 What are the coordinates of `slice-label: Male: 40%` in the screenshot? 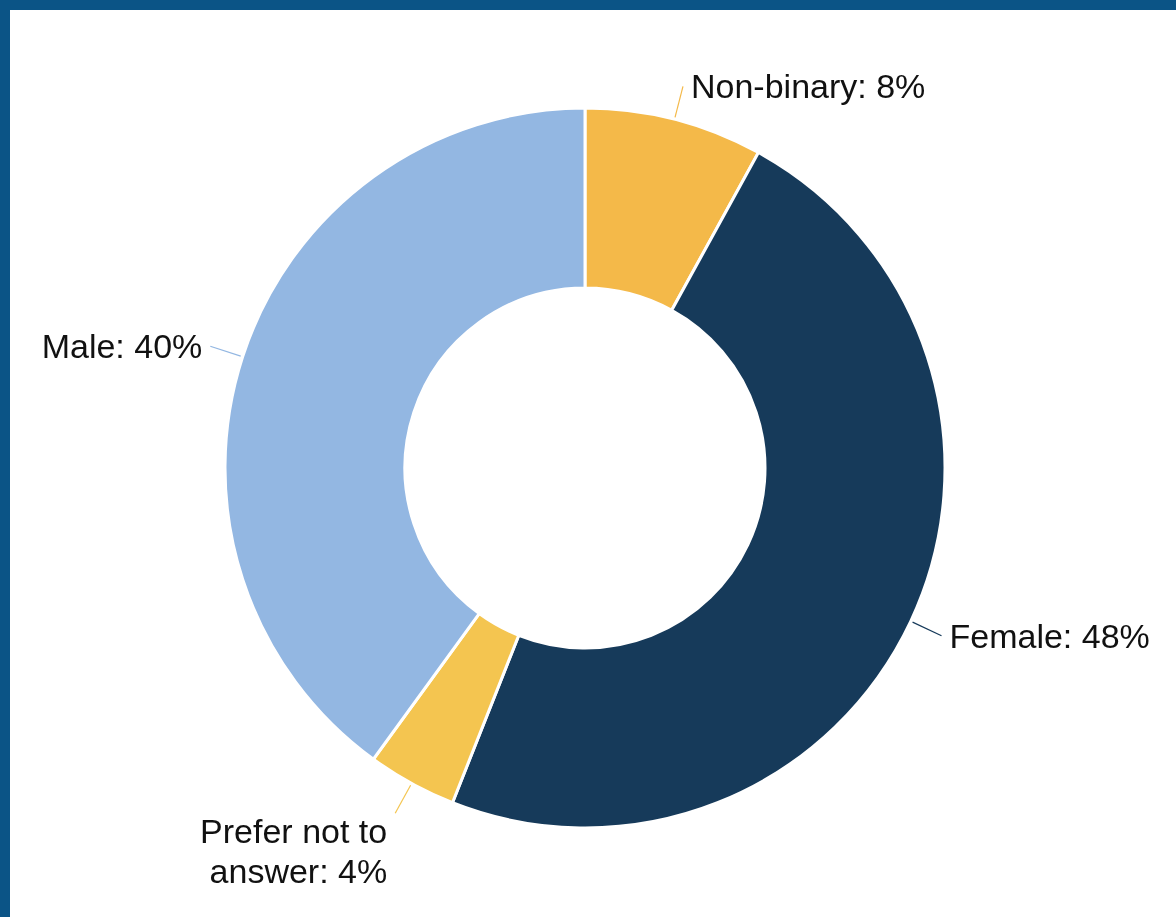 It's located at (122, 346).